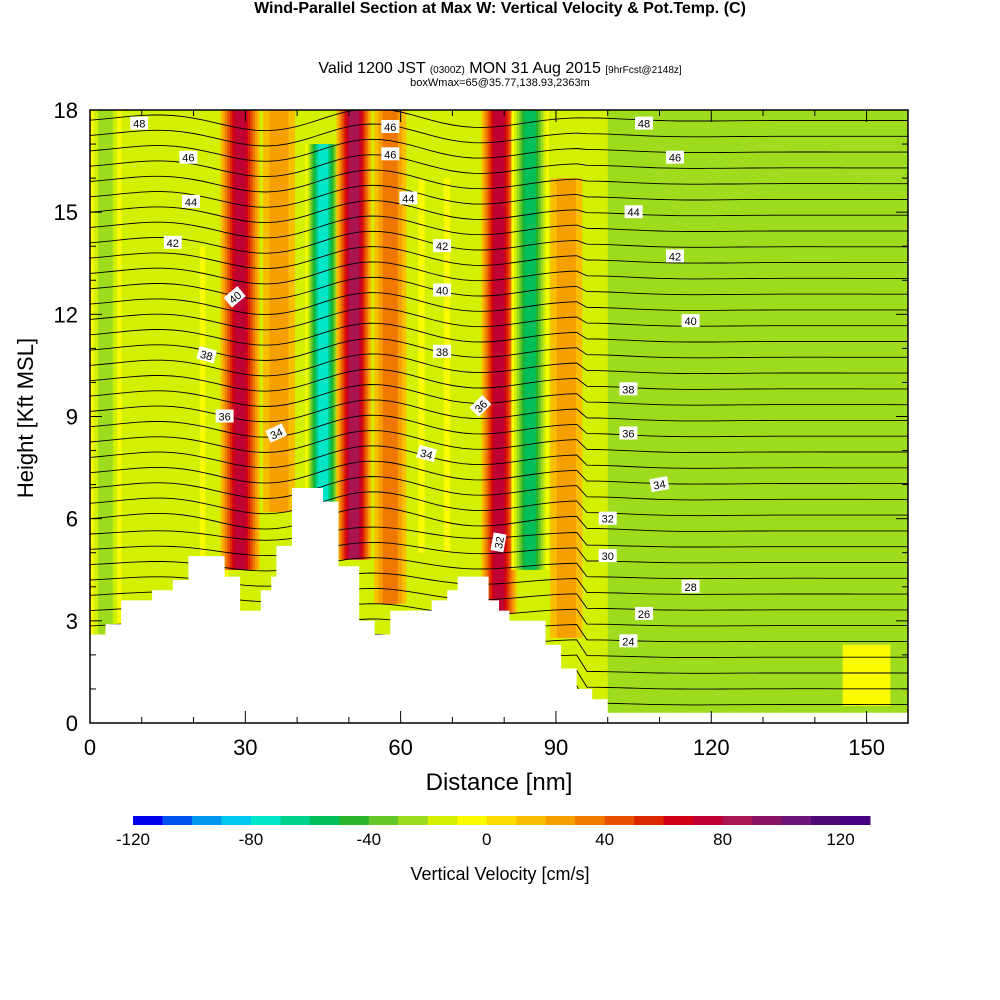 This screenshot has height=1000, width=1000. What do you see at coordinates (604, 839) in the screenshot?
I see `colorbar-tick-label-4: 40` at bounding box center [604, 839].